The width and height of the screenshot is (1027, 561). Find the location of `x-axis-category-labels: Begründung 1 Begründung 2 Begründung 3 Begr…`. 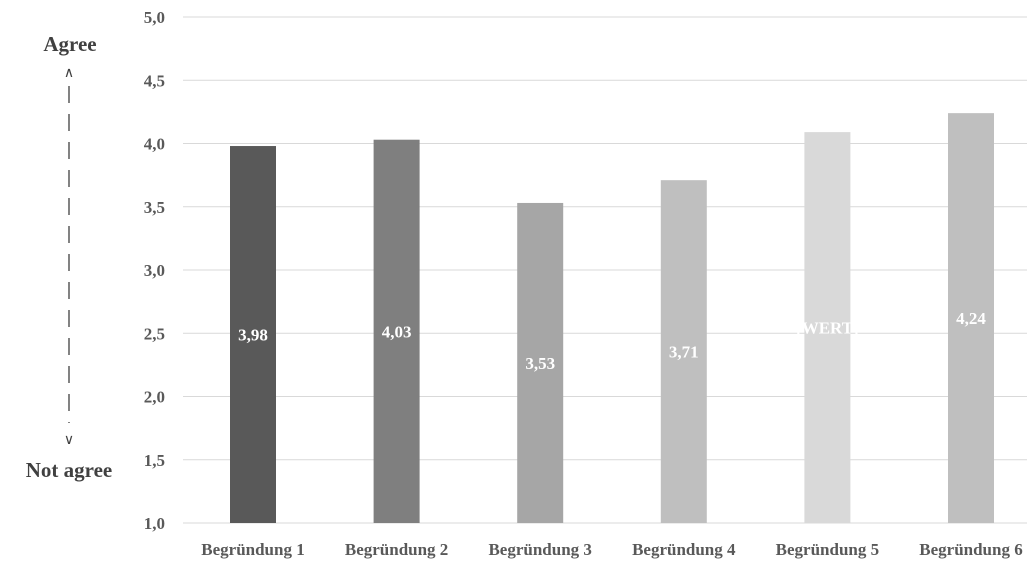

x-axis-category-labels: Begründung 1 Begründung 2 Begründung 3 Begr… is located at coordinates (611, 549).